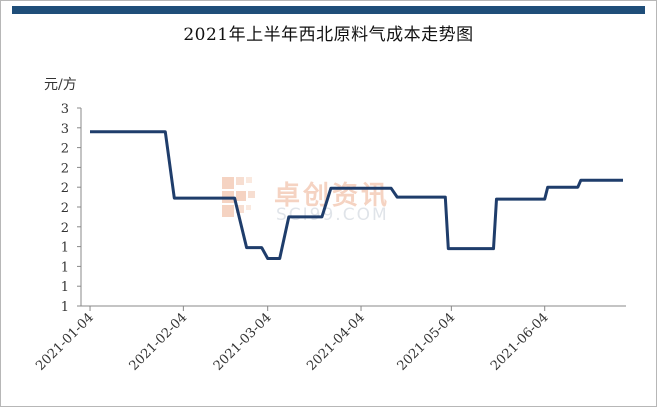 Image resolution: width=657 pixels, height=407 pixels. I want to click on y-axis: 3 3 2 2 2 2 2 1 1 1 1, so click(71, 208).